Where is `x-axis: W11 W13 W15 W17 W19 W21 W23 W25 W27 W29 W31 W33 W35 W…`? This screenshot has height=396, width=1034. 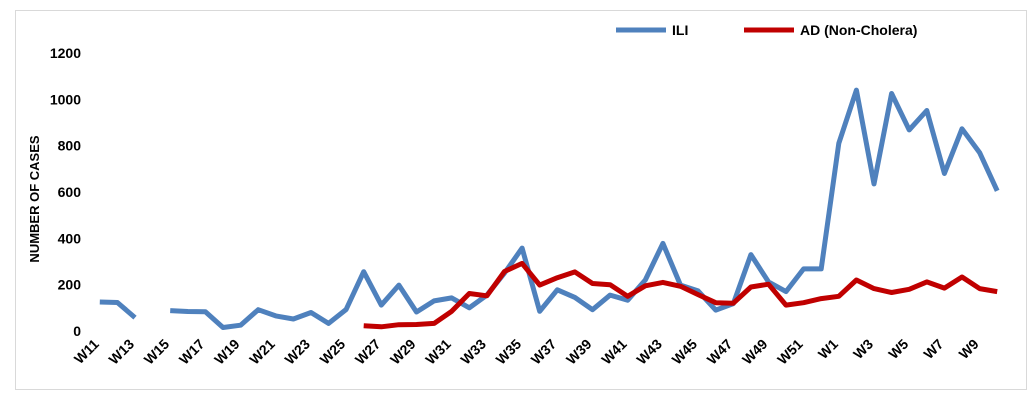
x-axis: W11 W13 W15 W17 W19 W21 W23 W25 W27 W29 W31 W33 W35 W… is located at coordinates (526, 352).